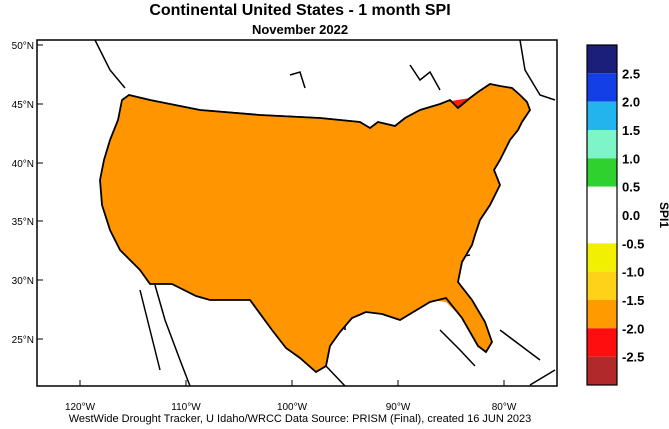 The height and width of the screenshot is (429, 669). I want to click on lon-label-100w: 100°W, so click(292, 407).